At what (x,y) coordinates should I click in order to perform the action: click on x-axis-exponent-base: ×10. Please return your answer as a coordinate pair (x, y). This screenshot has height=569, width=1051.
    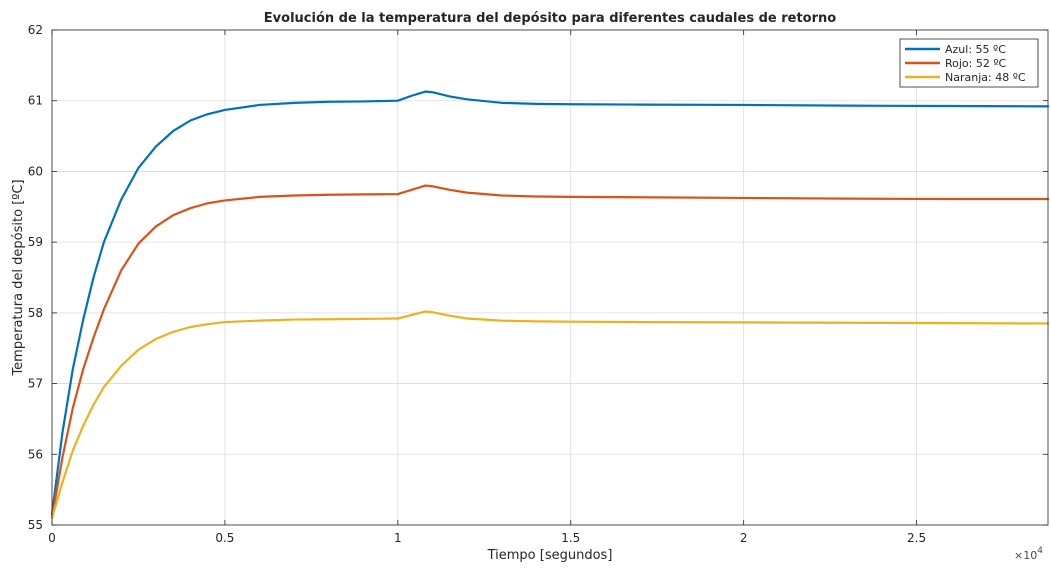
    Looking at the image, I should click on (1025, 555).